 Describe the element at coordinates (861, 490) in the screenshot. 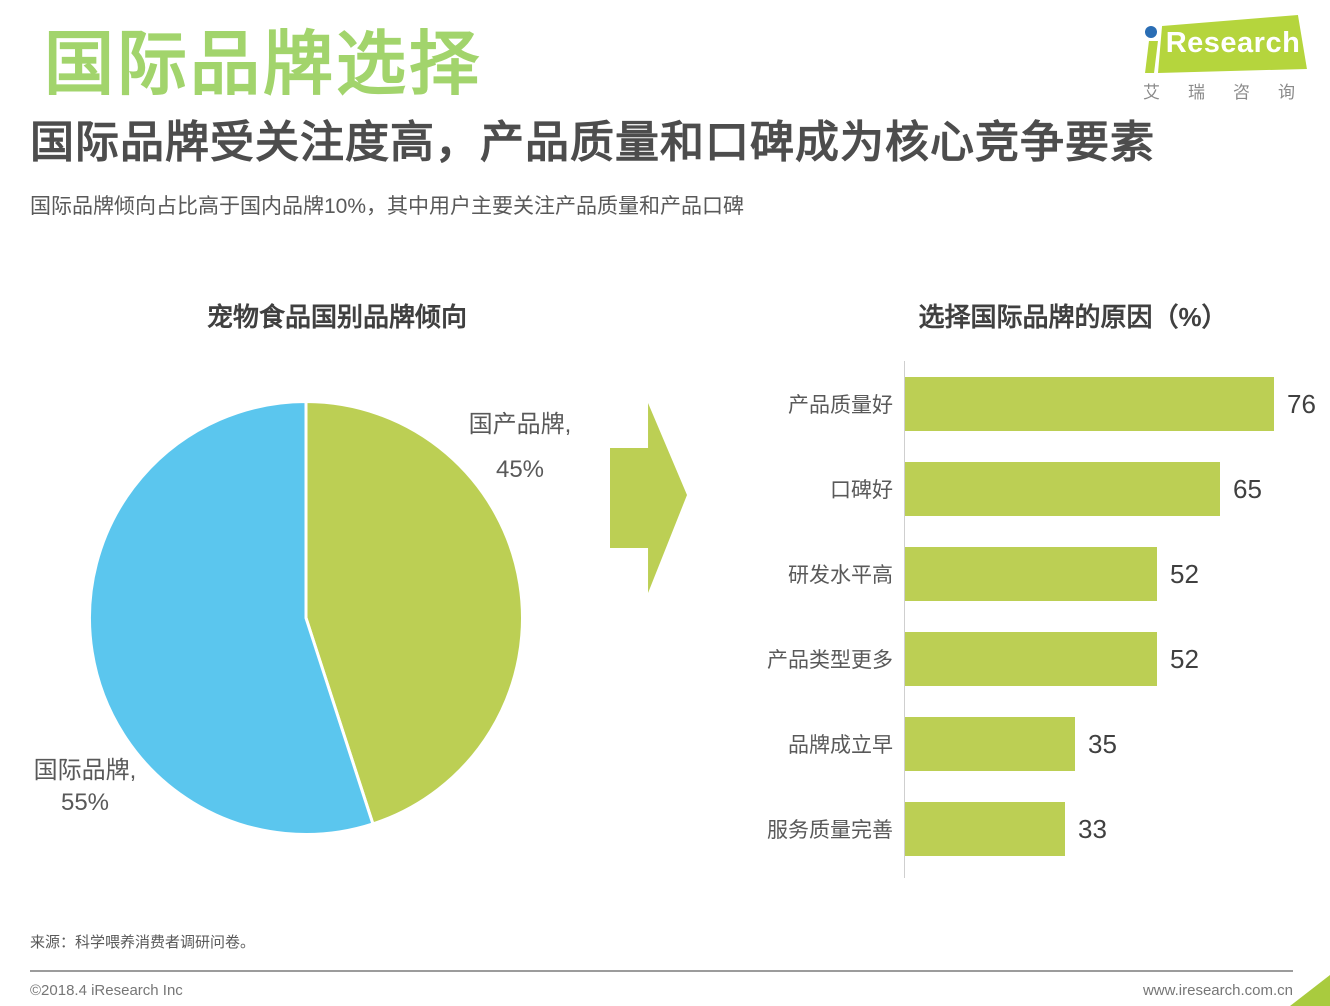

I see `bar-category-label: 口碑好` at that location.